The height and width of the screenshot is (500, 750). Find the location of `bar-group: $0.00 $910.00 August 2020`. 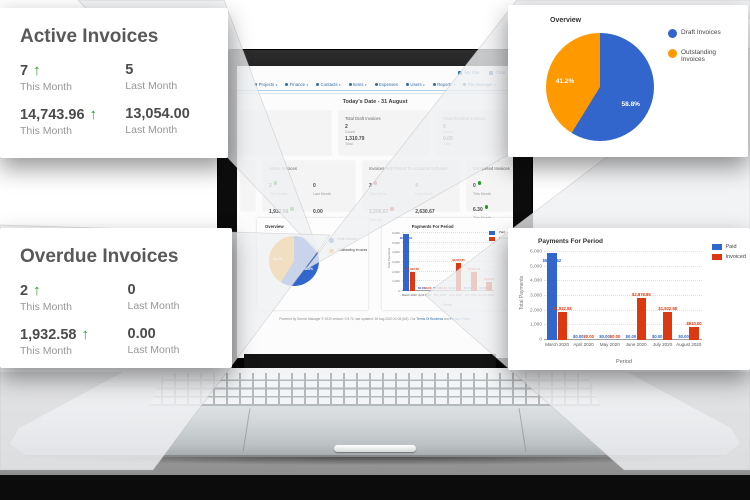

bar-group: $0.00 $910.00 August 2020 is located at coordinates (486, 265).